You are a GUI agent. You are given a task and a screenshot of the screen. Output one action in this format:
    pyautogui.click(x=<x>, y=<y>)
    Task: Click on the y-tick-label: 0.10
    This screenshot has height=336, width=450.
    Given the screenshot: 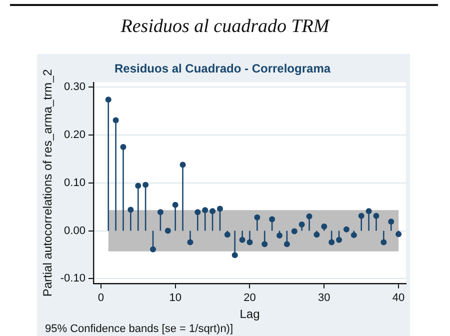 What is the action you would take?
    pyautogui.click(x=75, y=182)
    